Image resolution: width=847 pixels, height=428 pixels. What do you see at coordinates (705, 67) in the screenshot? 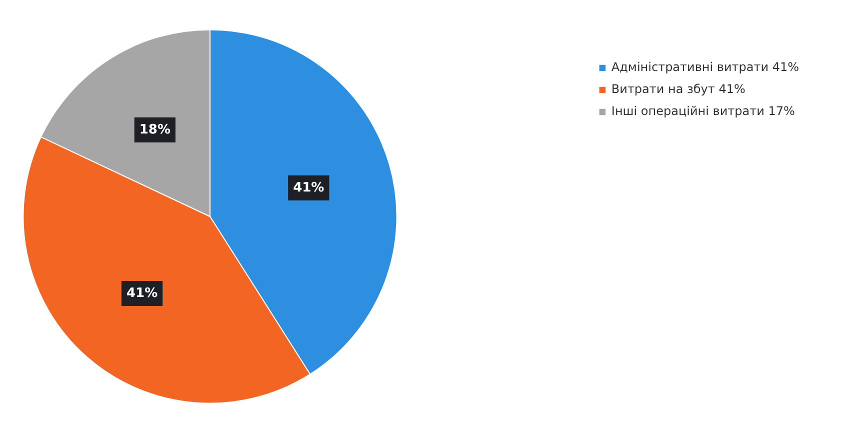
I see `legend-label: Адміністративні витрати 41%` at bounding box center [705, 67].